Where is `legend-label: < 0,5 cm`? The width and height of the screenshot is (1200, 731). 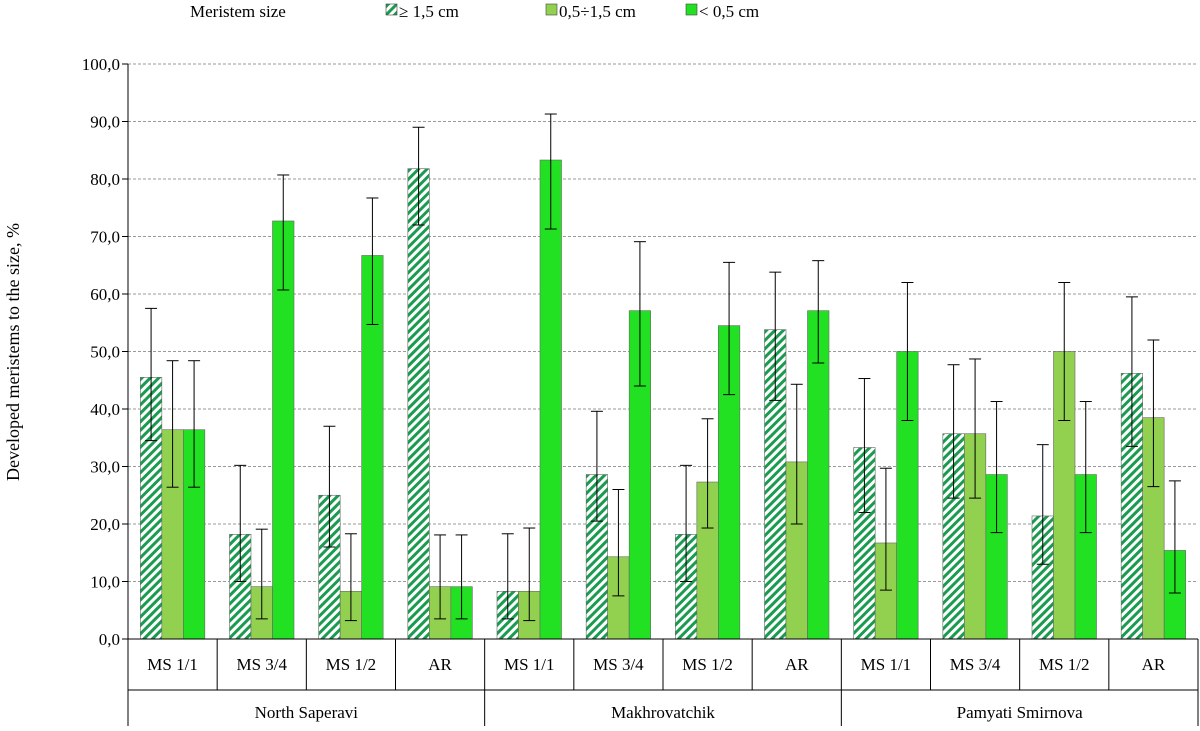 legend-label: < 0,5 cm is located at coordinates (729, 11).